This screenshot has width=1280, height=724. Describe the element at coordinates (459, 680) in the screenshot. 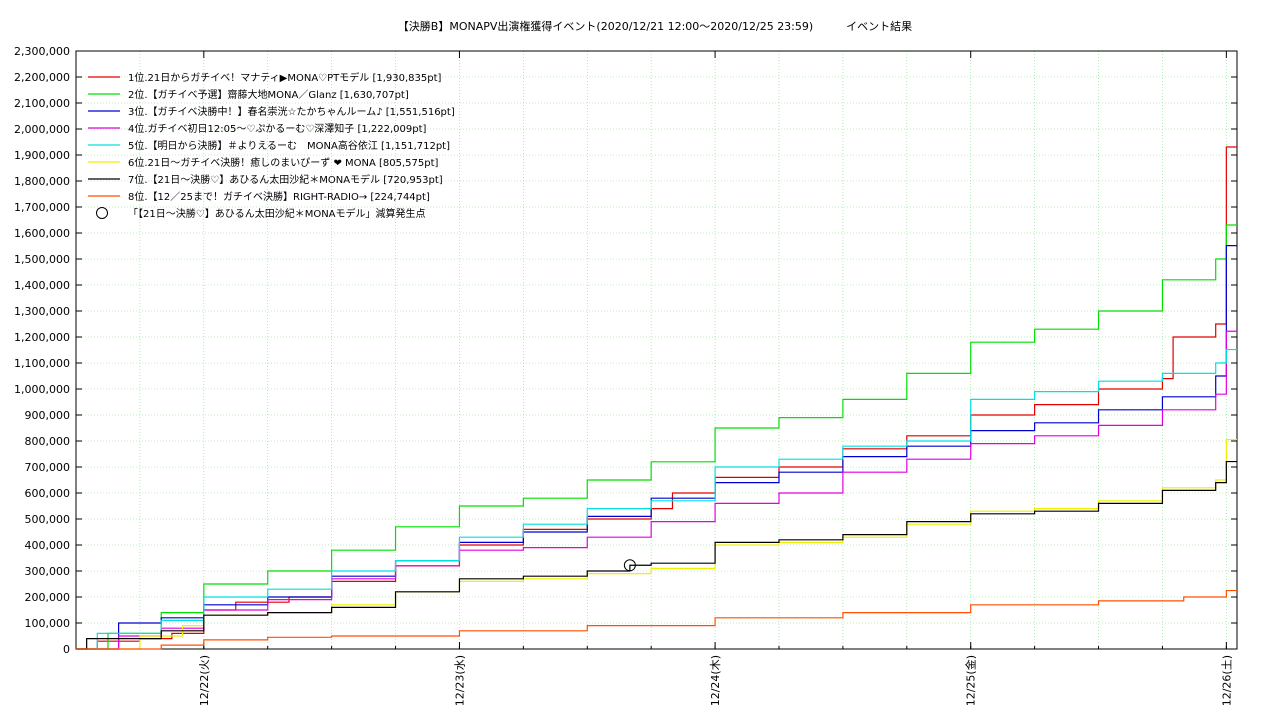

I see `x-tick-label: 12/23(水)` at that location.